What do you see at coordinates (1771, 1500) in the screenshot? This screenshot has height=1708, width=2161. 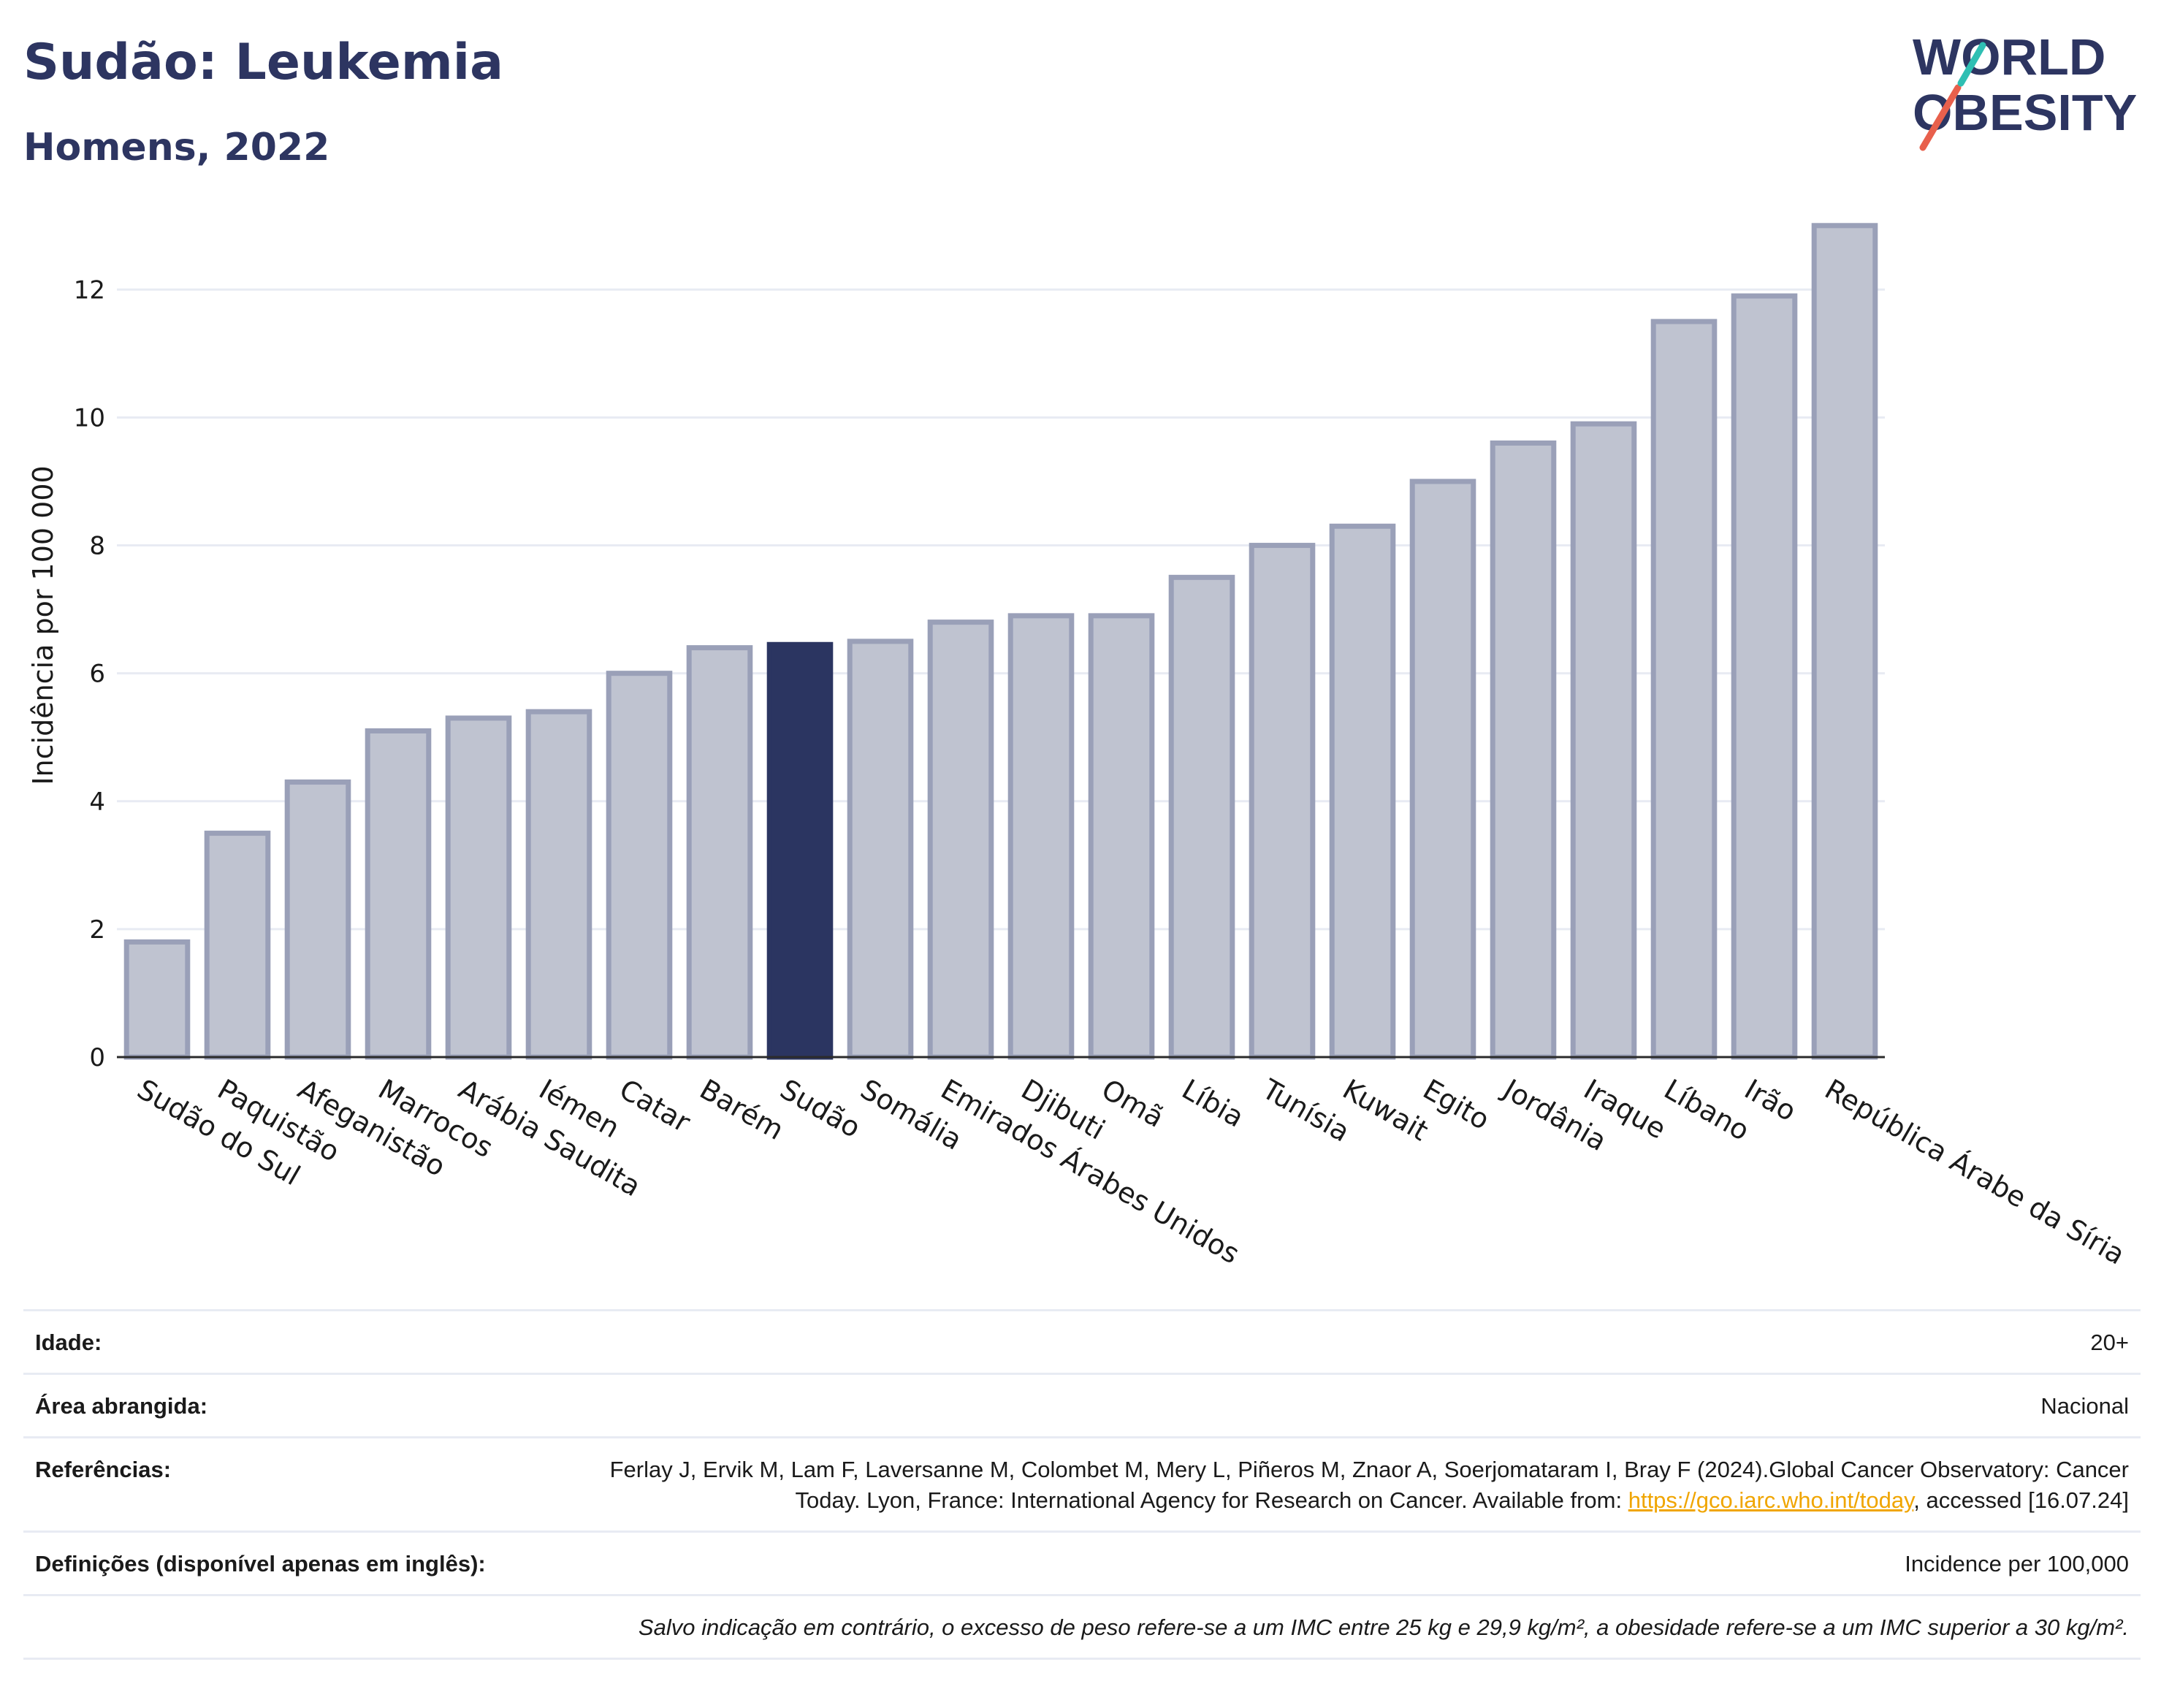 I see `references-link: https://gco.iarc.who.int/today` at bounding box center [1771, 1500].